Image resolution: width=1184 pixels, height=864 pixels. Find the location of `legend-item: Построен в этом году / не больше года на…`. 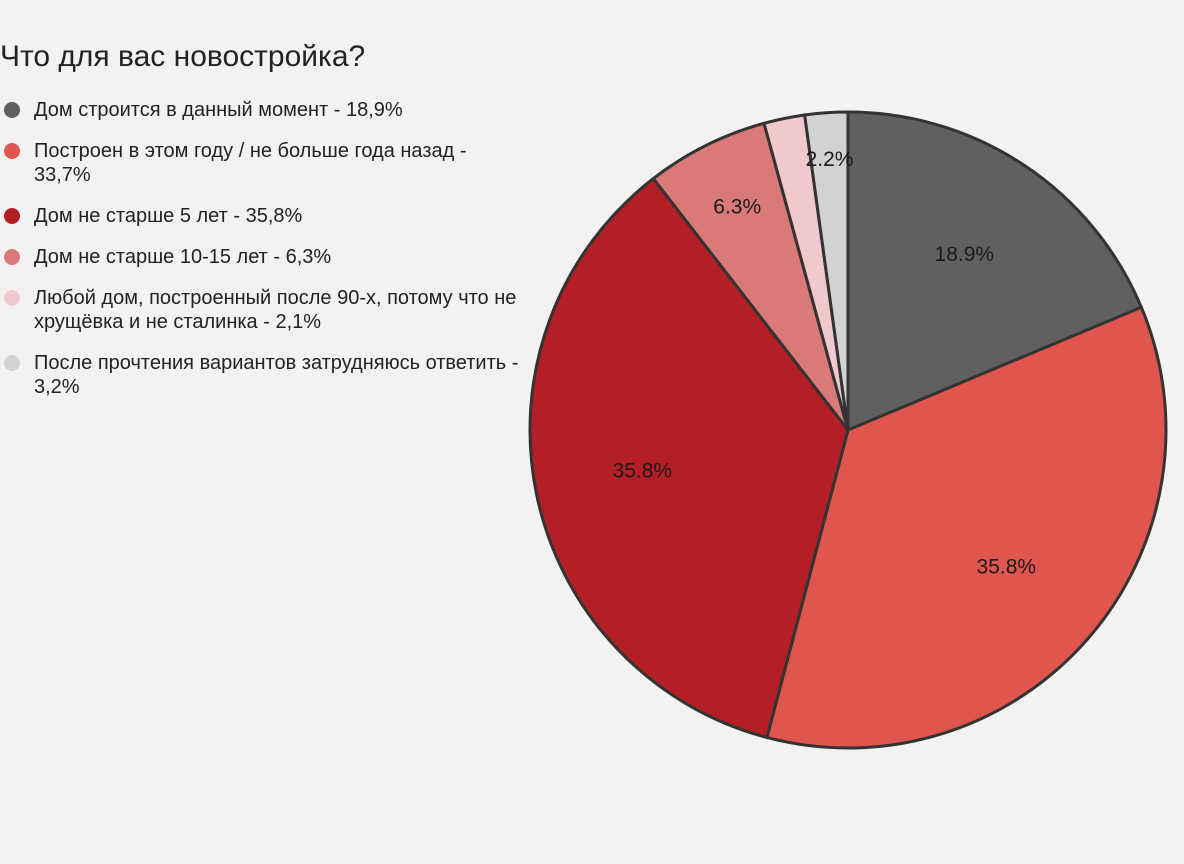

legend-item: Построен в этом году / не больше года на… is located at coordinates (260, 163).